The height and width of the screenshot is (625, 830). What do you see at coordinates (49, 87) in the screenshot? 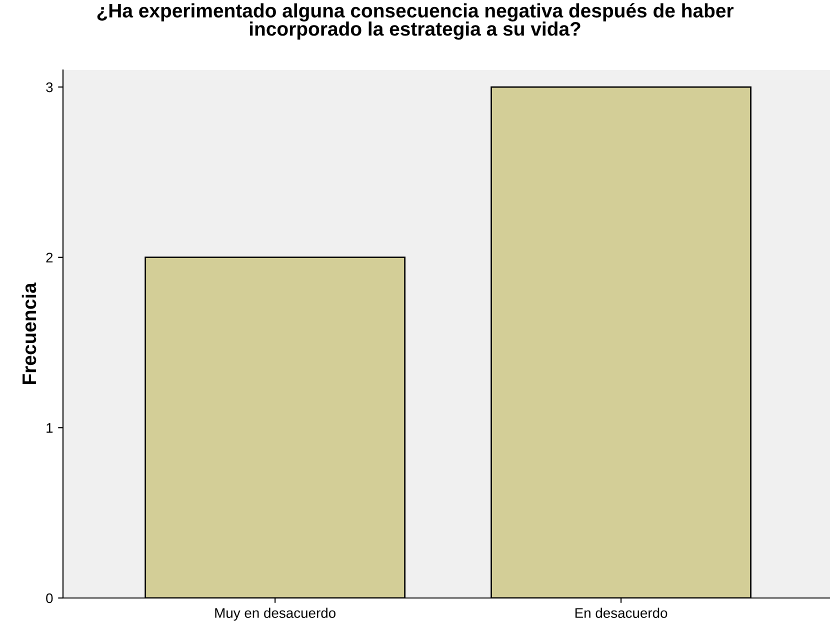
I see `y-tick-label: 3` at bounding box center [49, 87].